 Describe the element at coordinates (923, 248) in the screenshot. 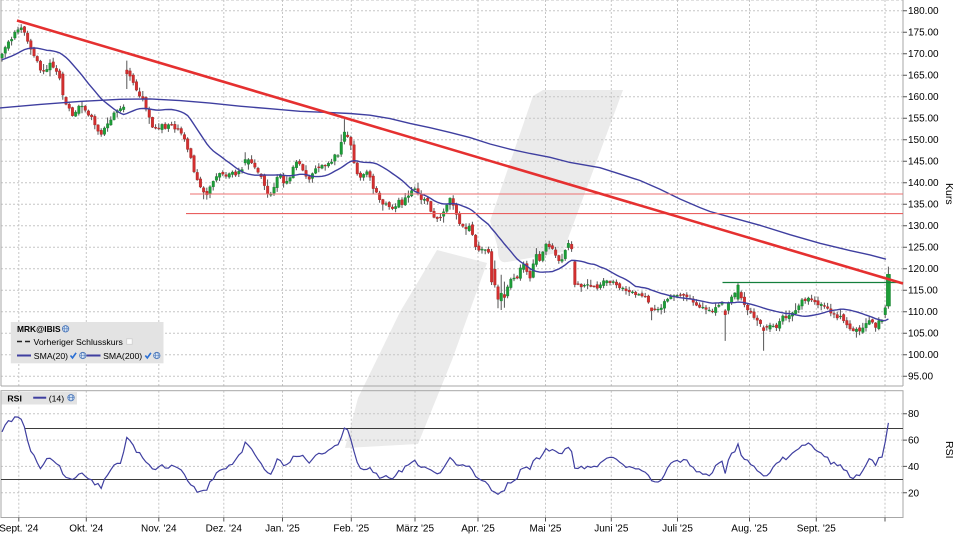

I see `svg-text: 125.00` at that location.